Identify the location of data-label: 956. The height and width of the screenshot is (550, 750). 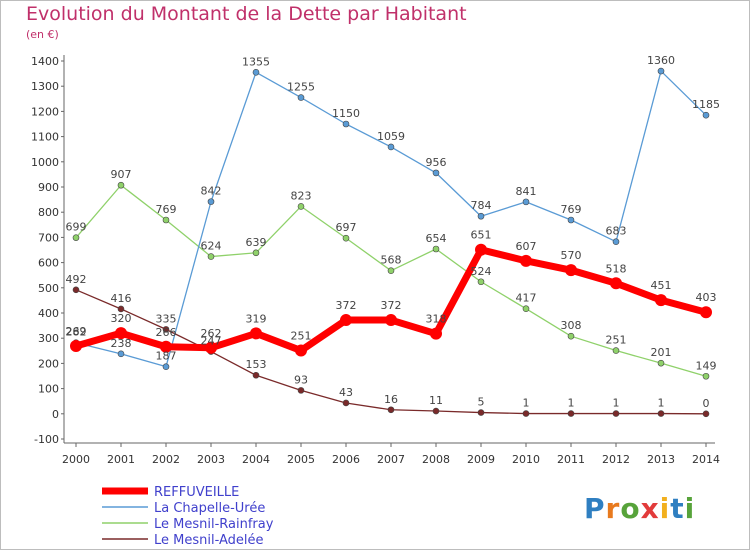
(436, 162).